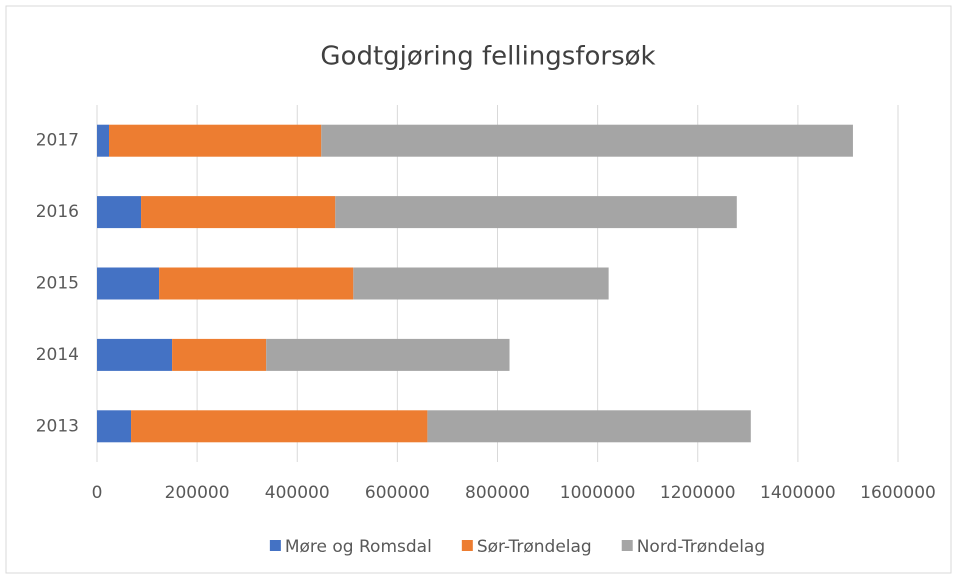 The image size is (957, 579). I want to click on x-tick-label: 800000, so click(497, 493).